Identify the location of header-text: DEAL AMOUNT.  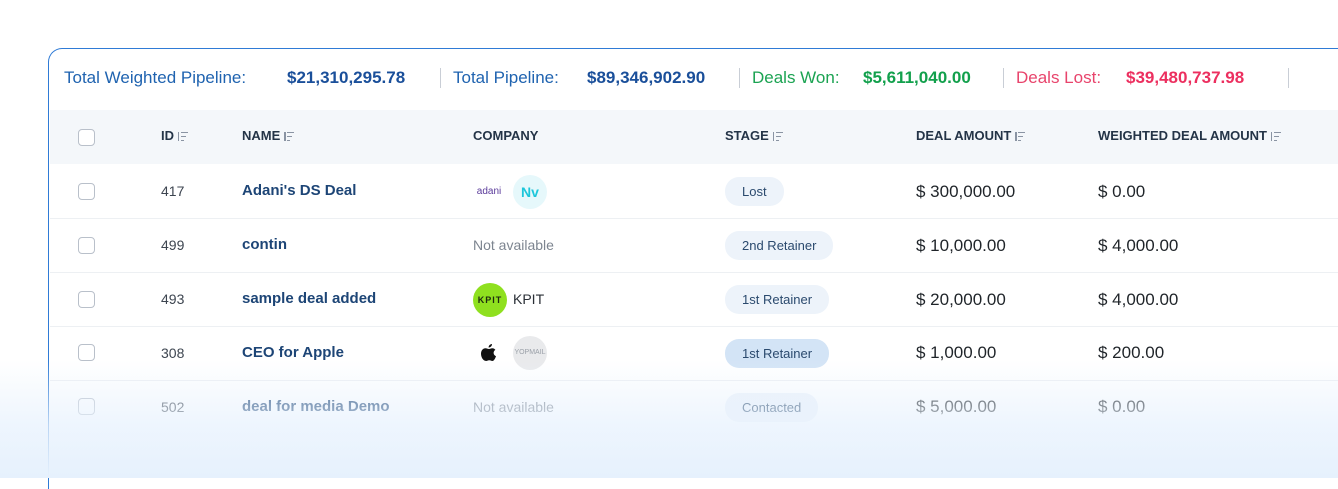
(964, 135).